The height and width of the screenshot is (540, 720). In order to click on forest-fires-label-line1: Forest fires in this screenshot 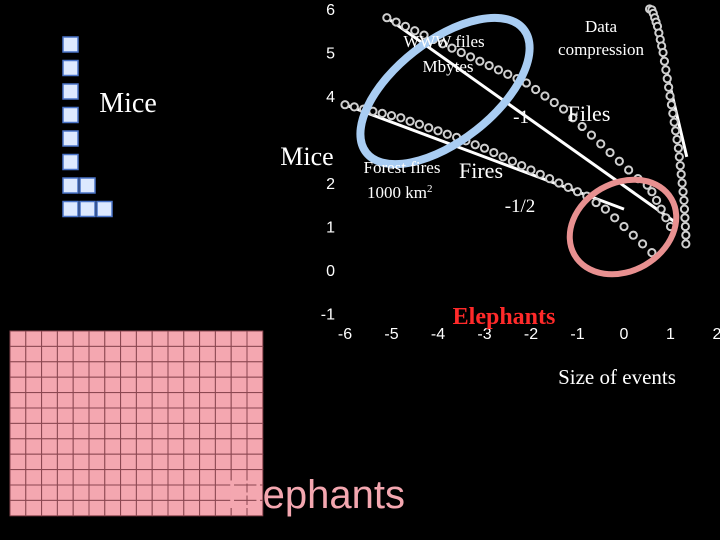, I will do `click(402, 167)`.